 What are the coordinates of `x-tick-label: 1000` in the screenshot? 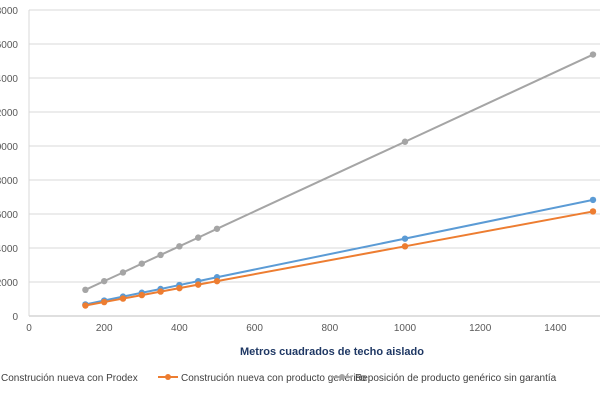 It's located at (405, 328).